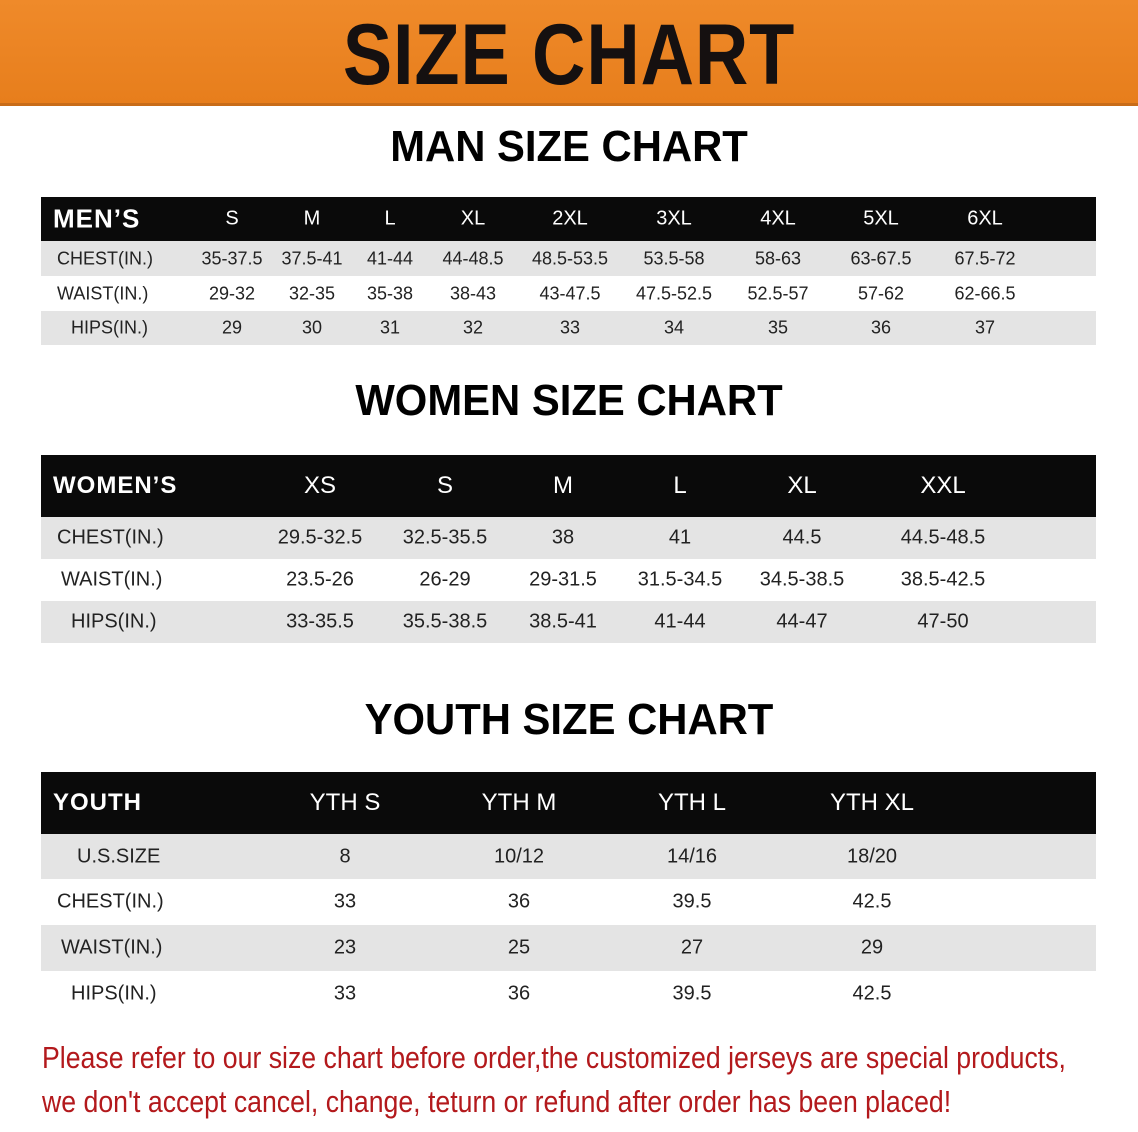 The width and height of the screenshot is (1138, 1132). What do you see at coordinates (119, 856) in the screenshot?
I see `measurement-label: U.S.SIZE` at bounding box center [119, 856].